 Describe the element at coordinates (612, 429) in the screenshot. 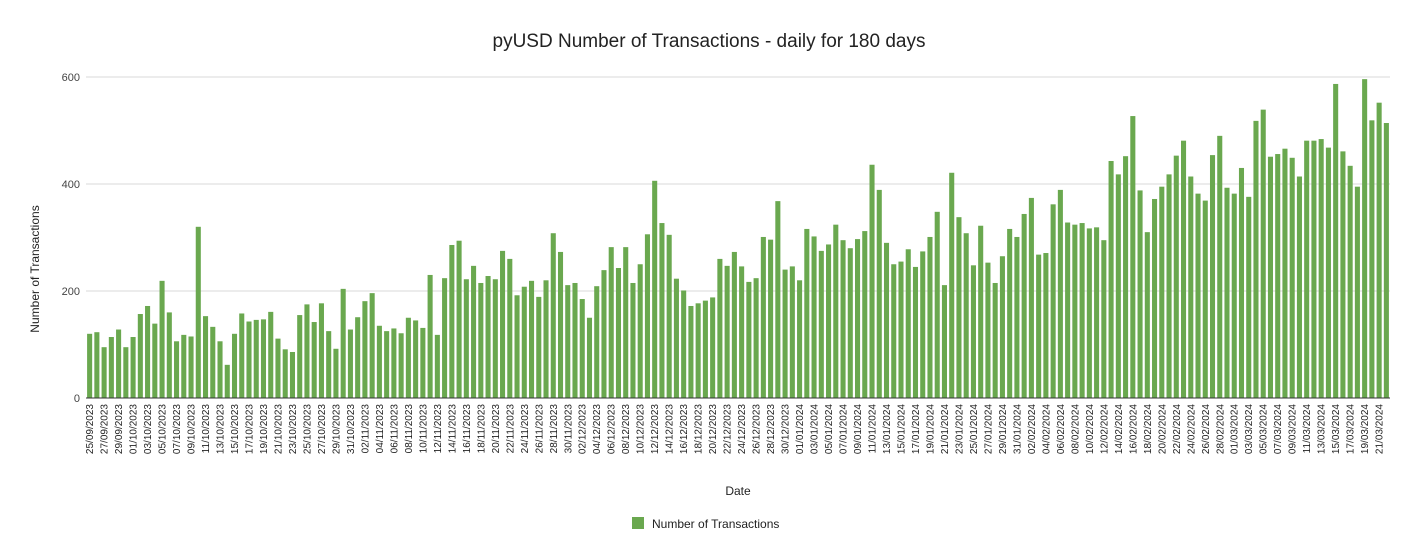

I see `x-tick-label: 06/12/2023` at that location.